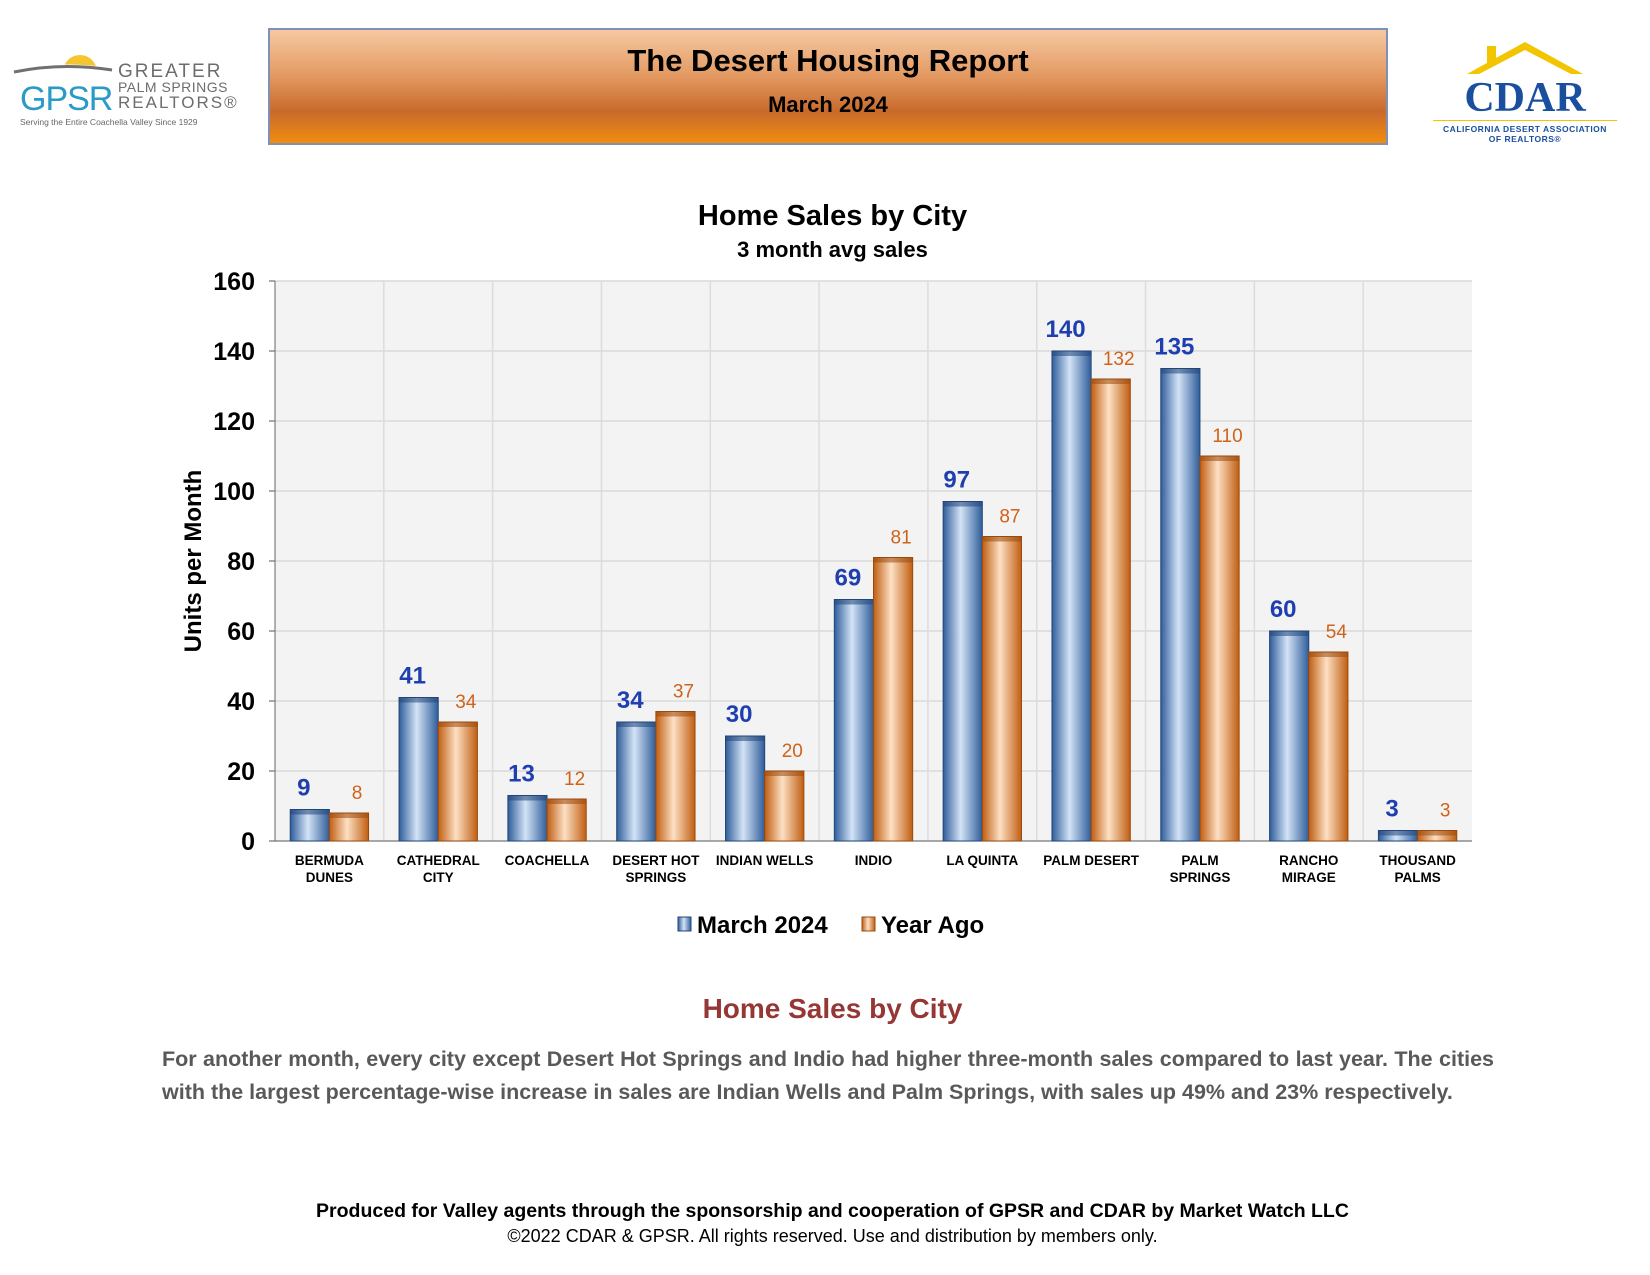 The width and height of the screenshot is (1650, 1275). What do you see at coordinates (1525, 58) in the screenshot?
I see `house-roof-icon` at bounding box center [1525, 58].